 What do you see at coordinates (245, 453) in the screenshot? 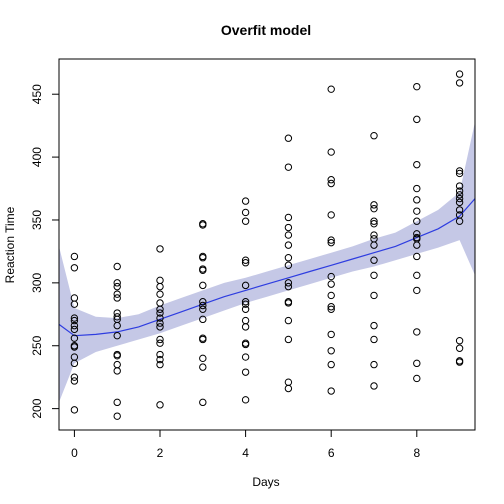
I see `x-tick-label: 4` at bounding box center [245, 453].